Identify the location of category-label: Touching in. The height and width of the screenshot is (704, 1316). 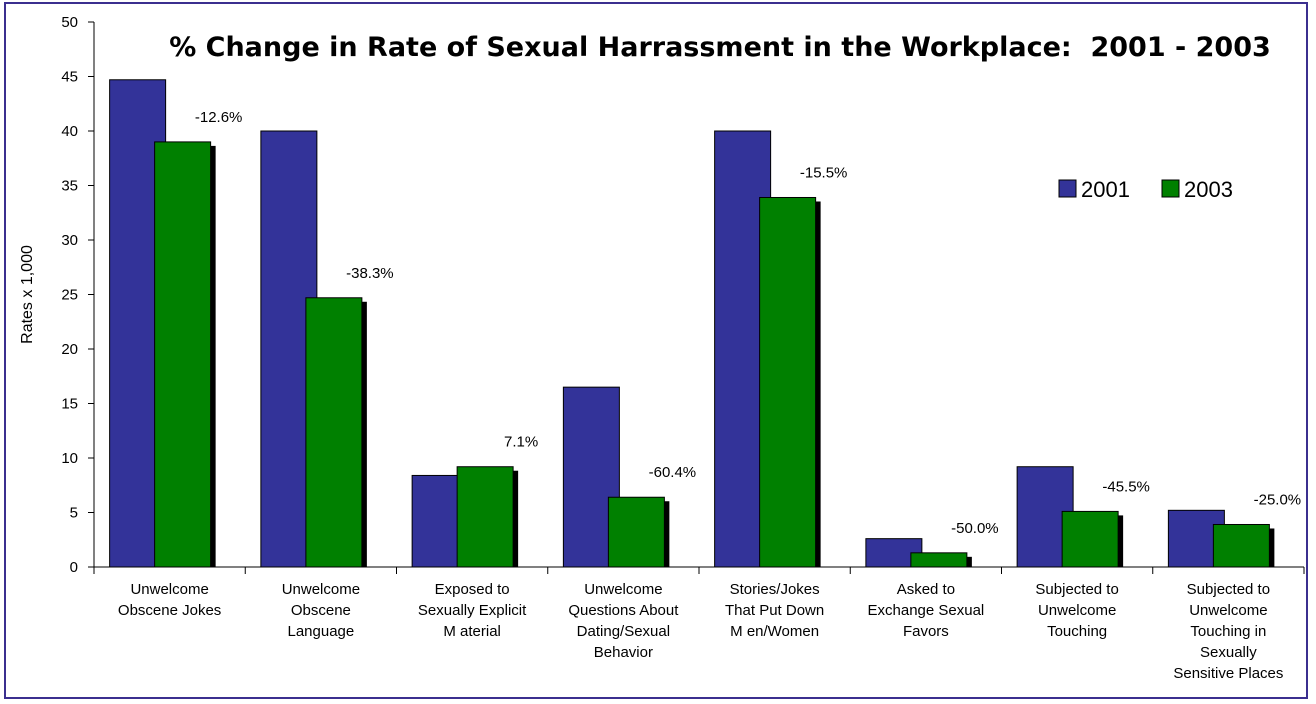
(1228, 631).